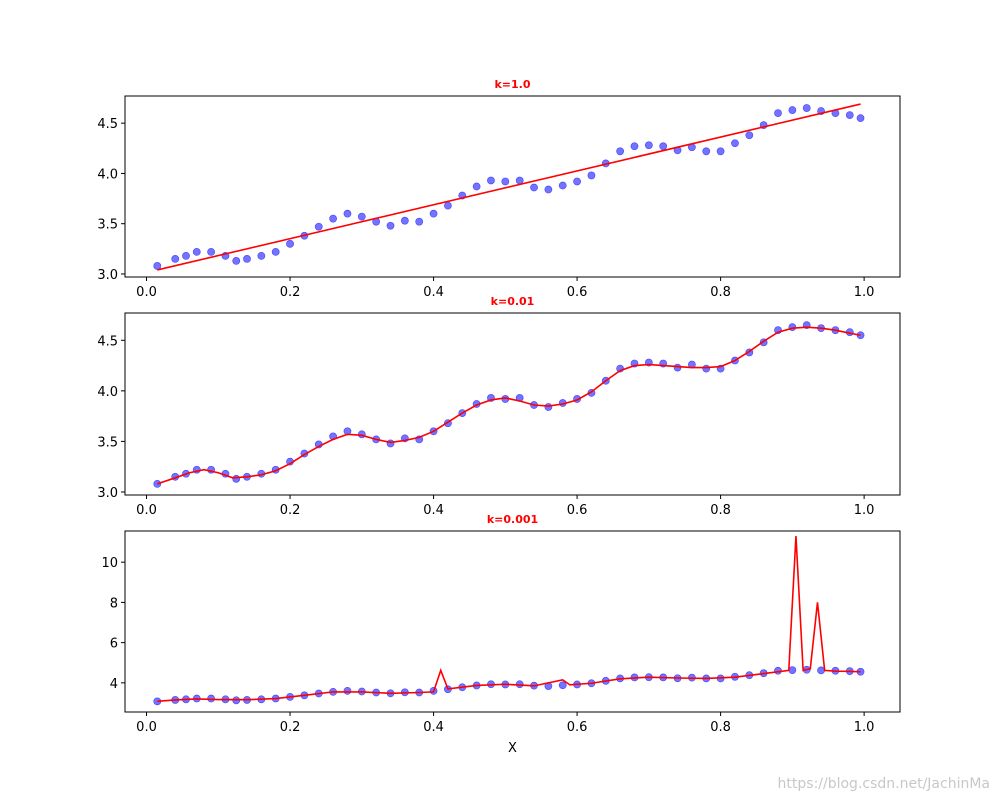 The image size is (1000, 800). Describe the element at coordinates (512, 519) in the screenshot. I see `chart-title: k=0.001` at that location.